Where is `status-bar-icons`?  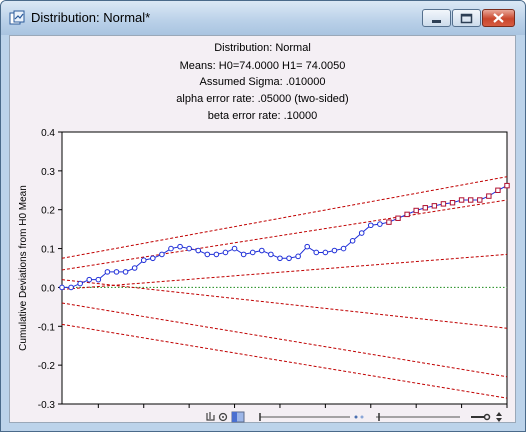
status-bar-icons is located at coordinates (354, 417).